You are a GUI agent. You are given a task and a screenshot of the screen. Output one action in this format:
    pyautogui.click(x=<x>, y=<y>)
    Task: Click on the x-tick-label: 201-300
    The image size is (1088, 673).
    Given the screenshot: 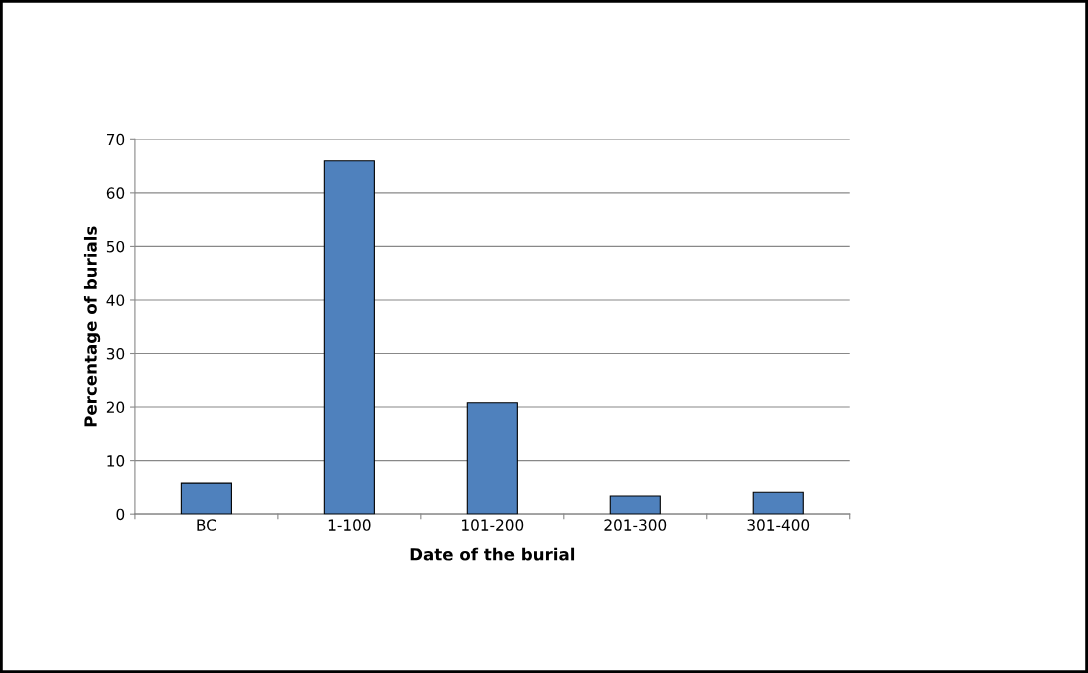 What is the action you would take?
    pyautogui.click(x=635, y=525)
    